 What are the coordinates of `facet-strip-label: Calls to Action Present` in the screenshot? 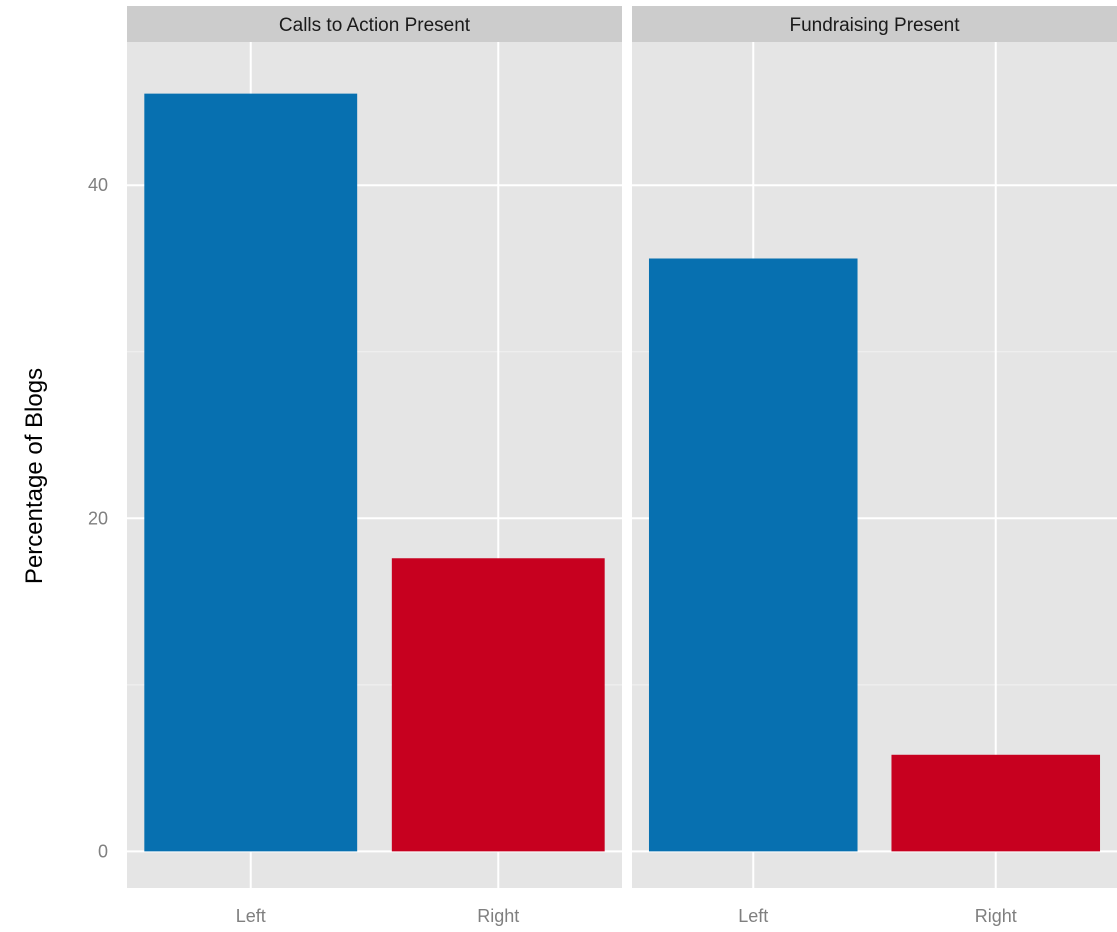 It's located at (375, 25).